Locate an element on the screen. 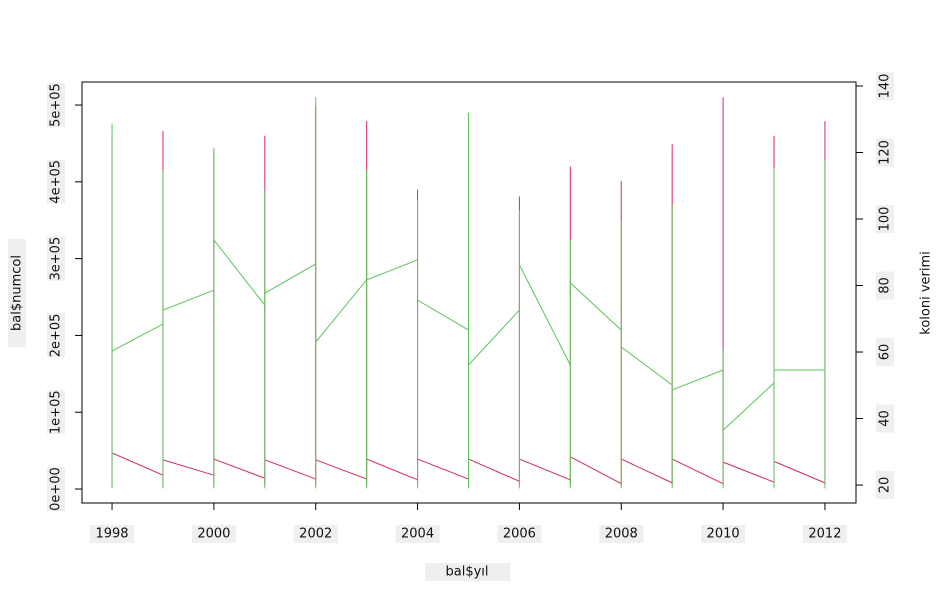 This screenshot has width=937, height=605. x-tick-label: 2008 is located at coordinates (621, 534).